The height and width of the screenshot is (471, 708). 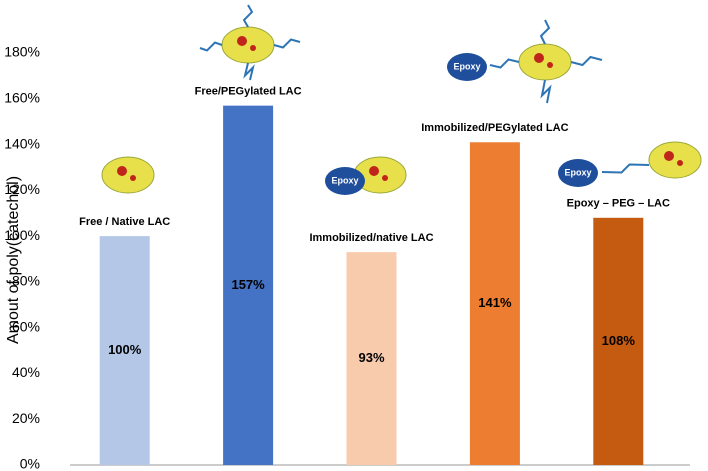 I want to click on y-tick-label: 140%, so click(x=22, y=143).